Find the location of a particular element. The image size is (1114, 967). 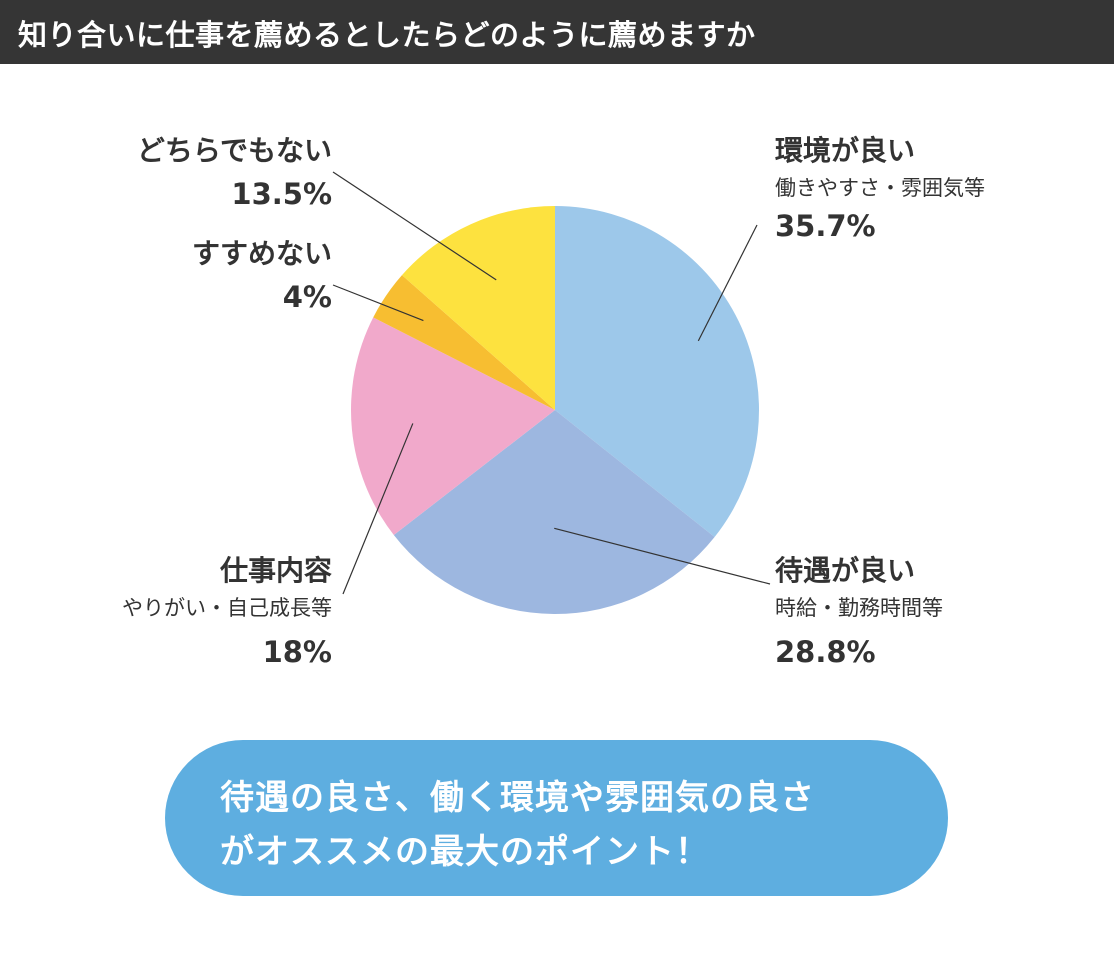

summary-callout: 待遇の良さ、働く環境や雰囲気の良さ がオススメの最大のポイント！ is located at coordinates (556, 818).